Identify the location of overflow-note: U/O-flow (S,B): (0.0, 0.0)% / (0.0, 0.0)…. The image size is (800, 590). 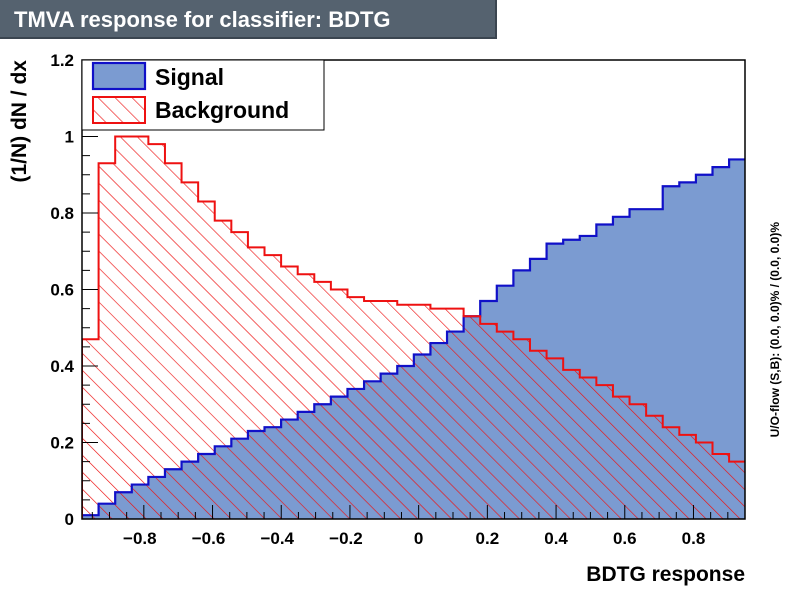
(775, 330).